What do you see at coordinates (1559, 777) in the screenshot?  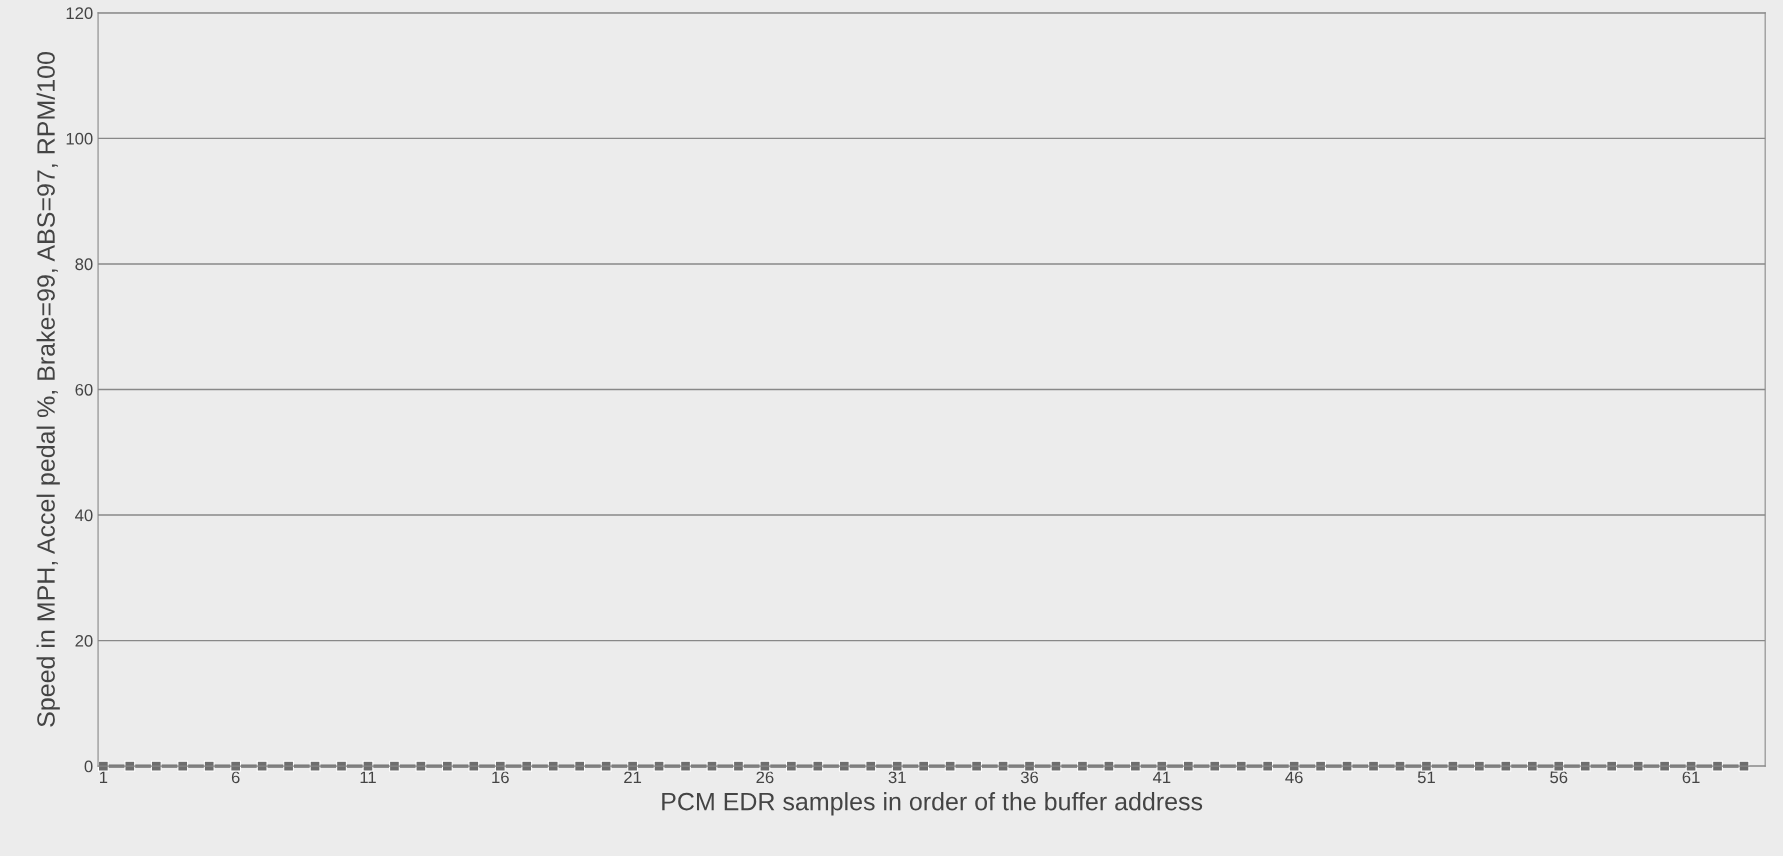 I see `x-tick-label: 56` at bounding box center [1559, 777].